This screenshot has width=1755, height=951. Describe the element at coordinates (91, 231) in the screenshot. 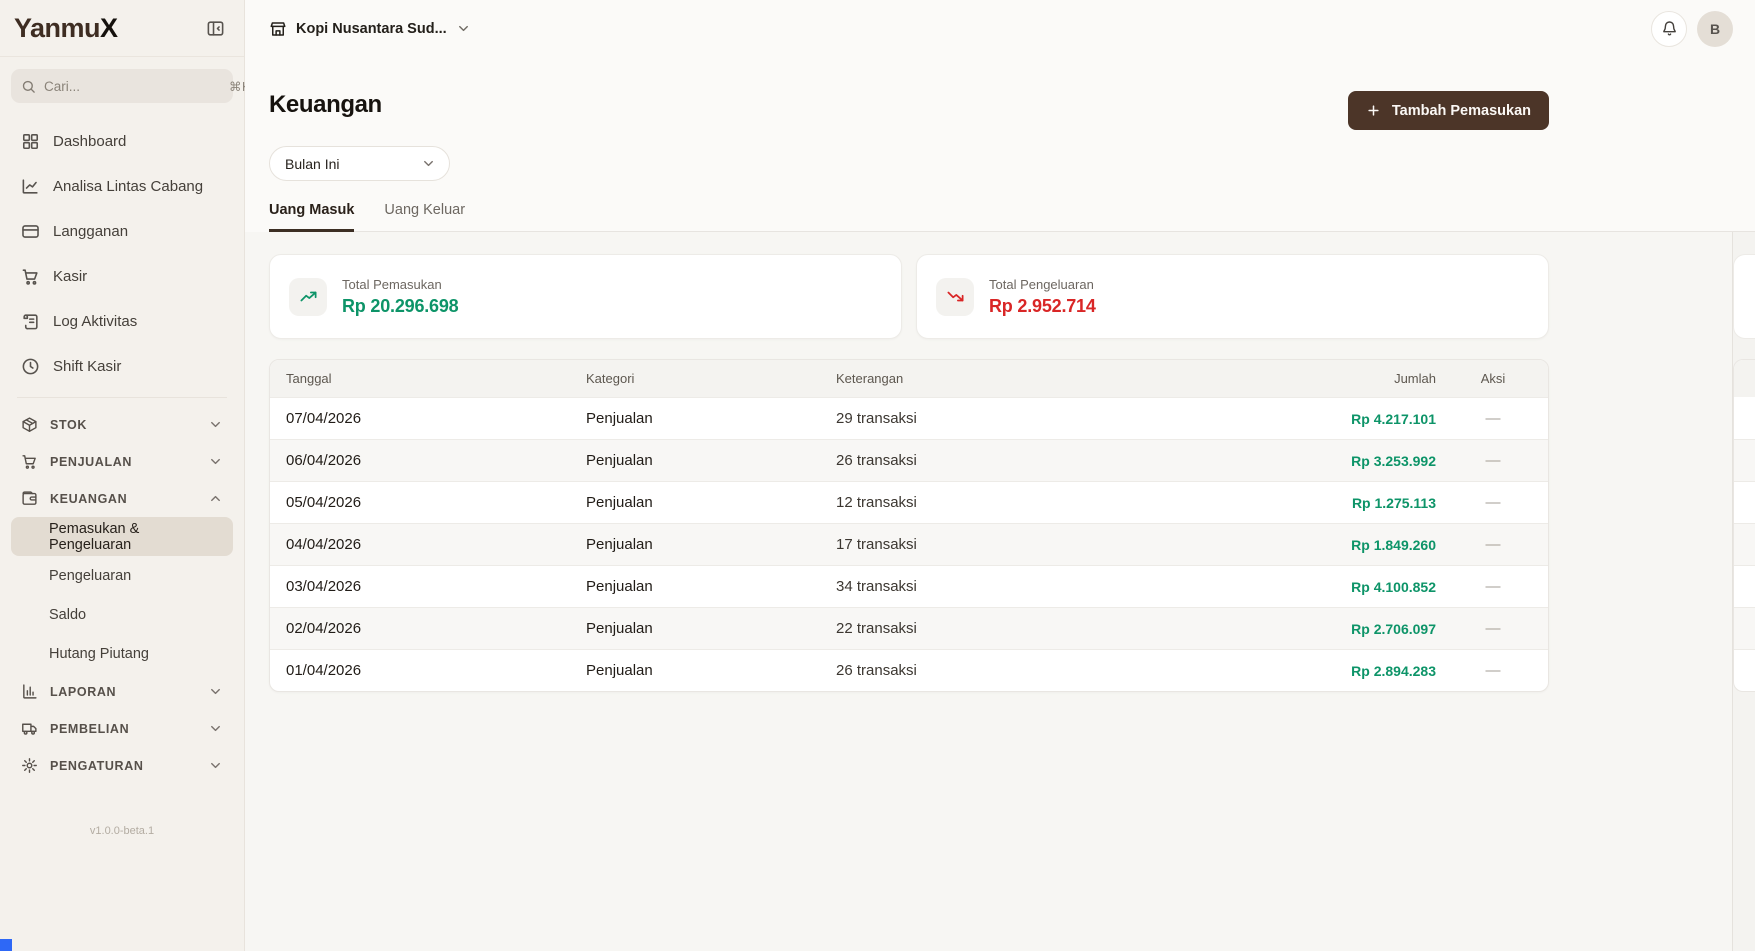

I see `sidebar-item-label: Langganan` at that location.